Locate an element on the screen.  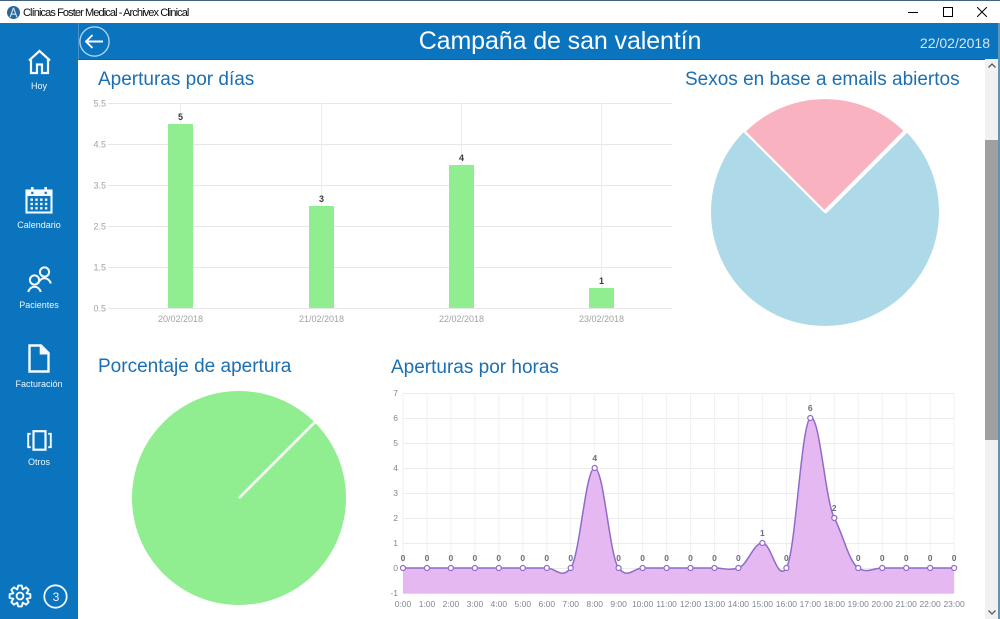
svg-text: 1:00 is located at coordinates (427, 604).